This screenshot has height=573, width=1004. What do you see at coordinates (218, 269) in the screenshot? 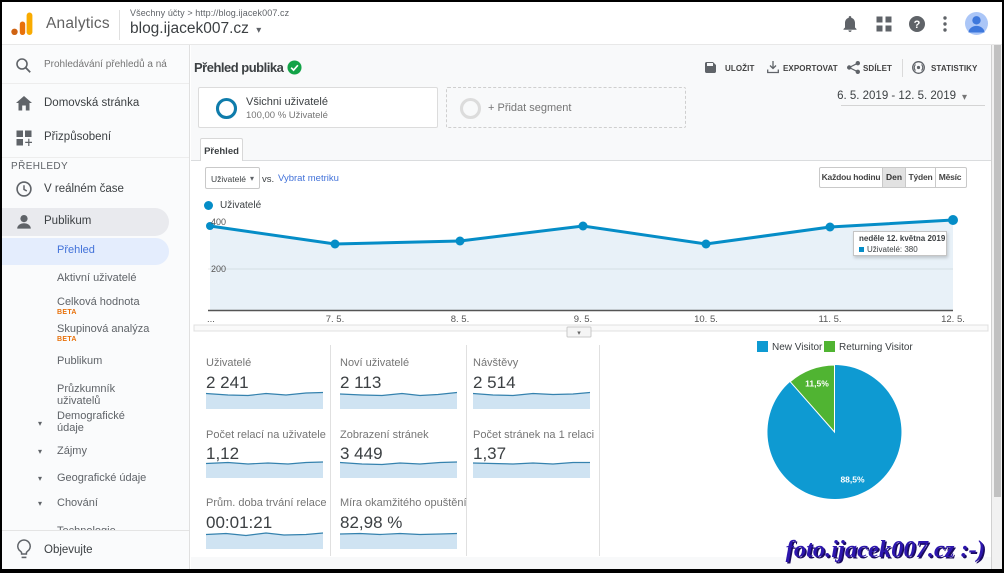
I see `svg-text: 200` at bounding box center [218, 269].